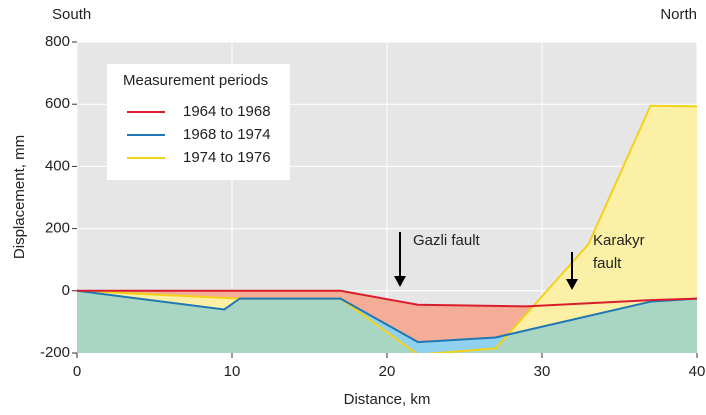 The height and width of the screenshot is (415, 706). I want to click on north-label: North, so click(678, 14).